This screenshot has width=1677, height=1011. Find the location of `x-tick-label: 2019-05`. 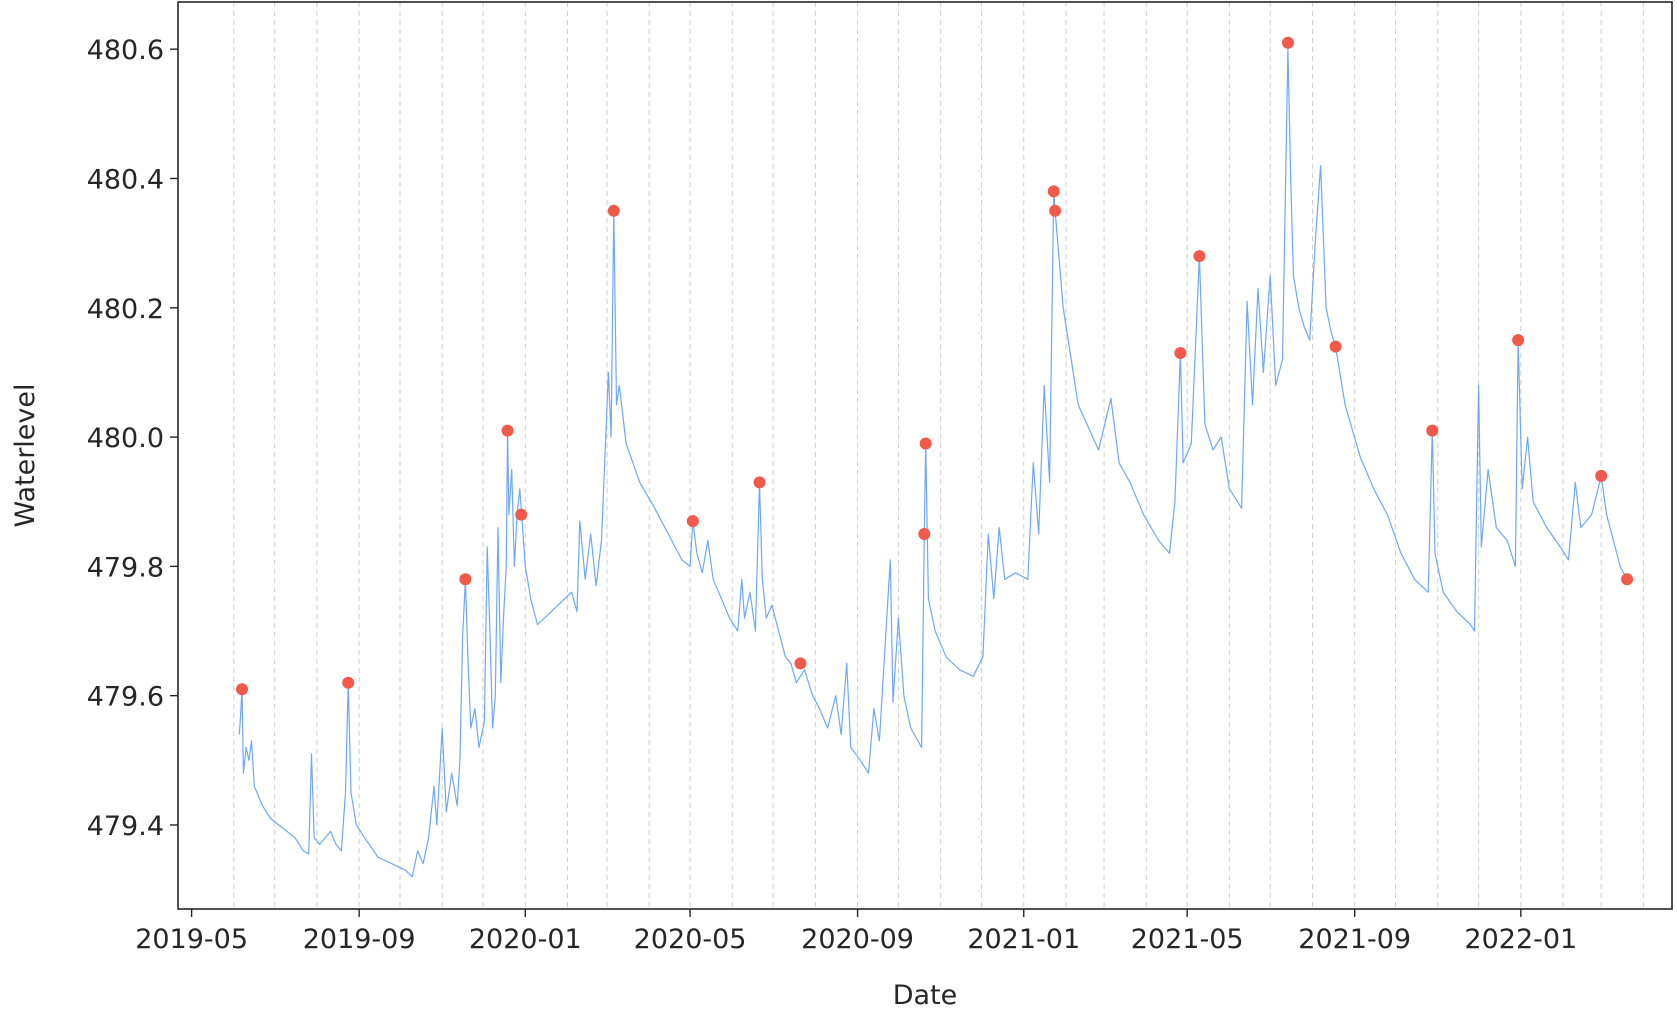

x-tick-label: 2019-05 is located at coordinates (191, 939).